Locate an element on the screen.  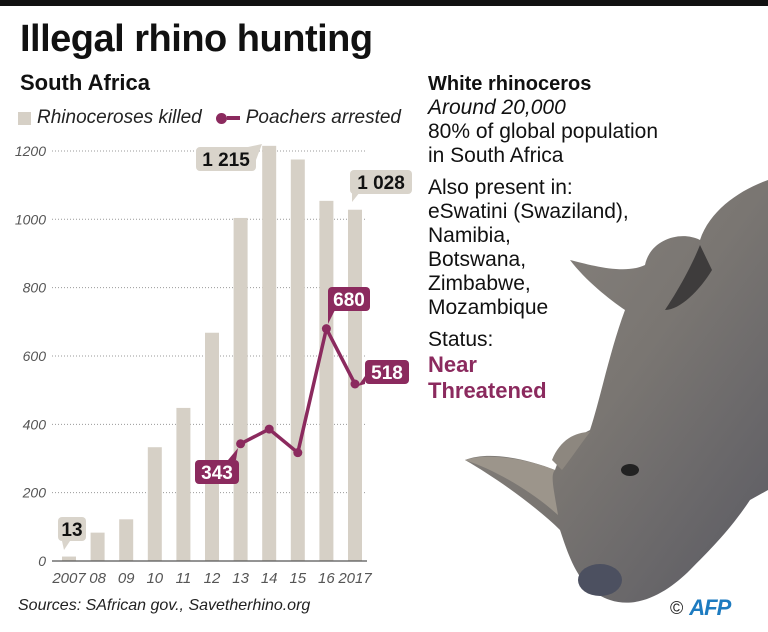
svg-text: 1 215 is located at coordinates (226, 160).